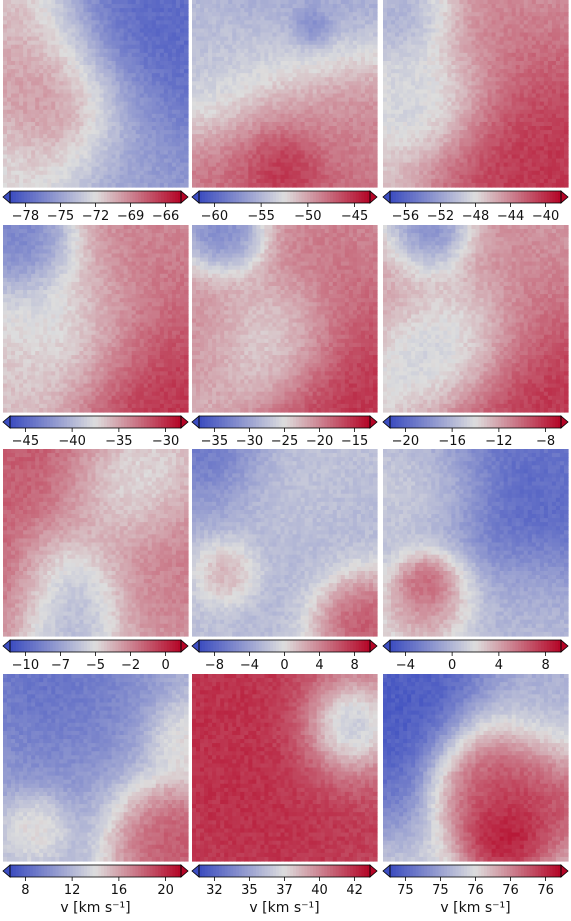 The width and height of the screenshot is (571, 921). Describe the element at coordinates (354, 216) in the screenshot. I see `colorbar-tick-label: −45` at that location.